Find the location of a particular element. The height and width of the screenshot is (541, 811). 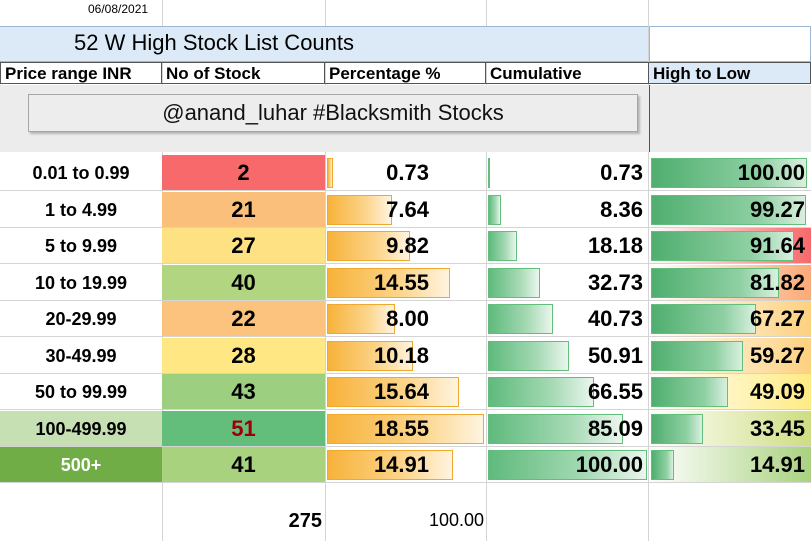

price-range-cell: 5 to 9.99 is located at coordinates (81, 246).